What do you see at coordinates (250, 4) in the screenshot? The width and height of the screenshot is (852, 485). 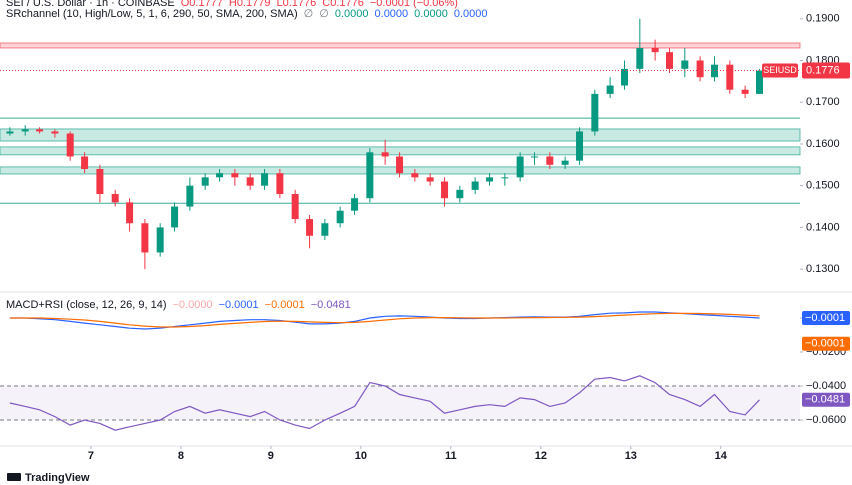 I see `ohlc-value: H0.1779` at bounding box center [250, 4].